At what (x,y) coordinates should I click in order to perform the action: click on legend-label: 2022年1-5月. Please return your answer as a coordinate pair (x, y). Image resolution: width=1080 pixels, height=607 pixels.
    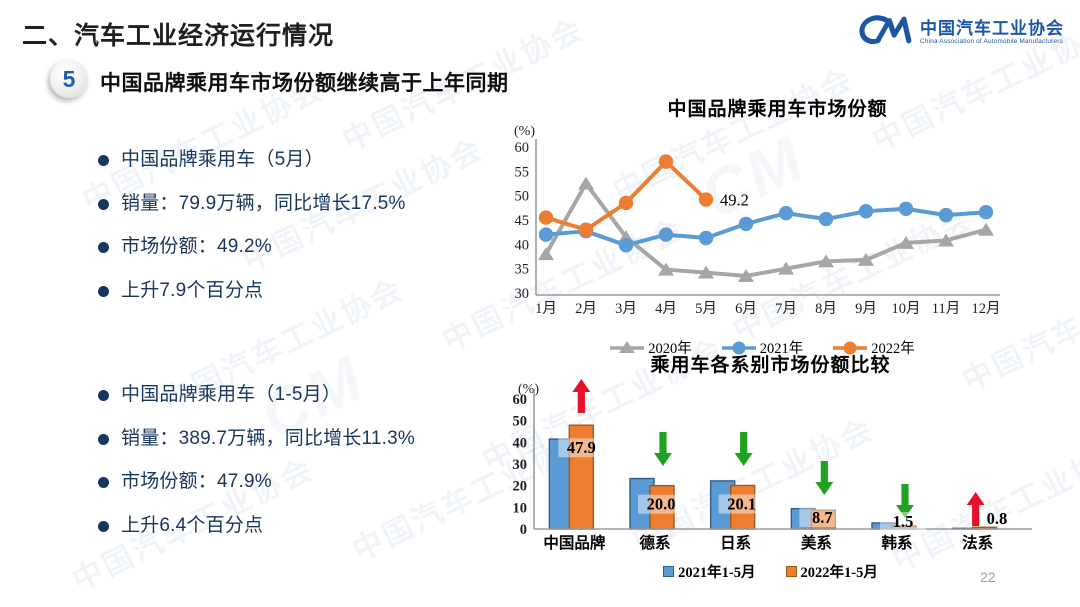
    Looking at the image, I should click on (839, 573).